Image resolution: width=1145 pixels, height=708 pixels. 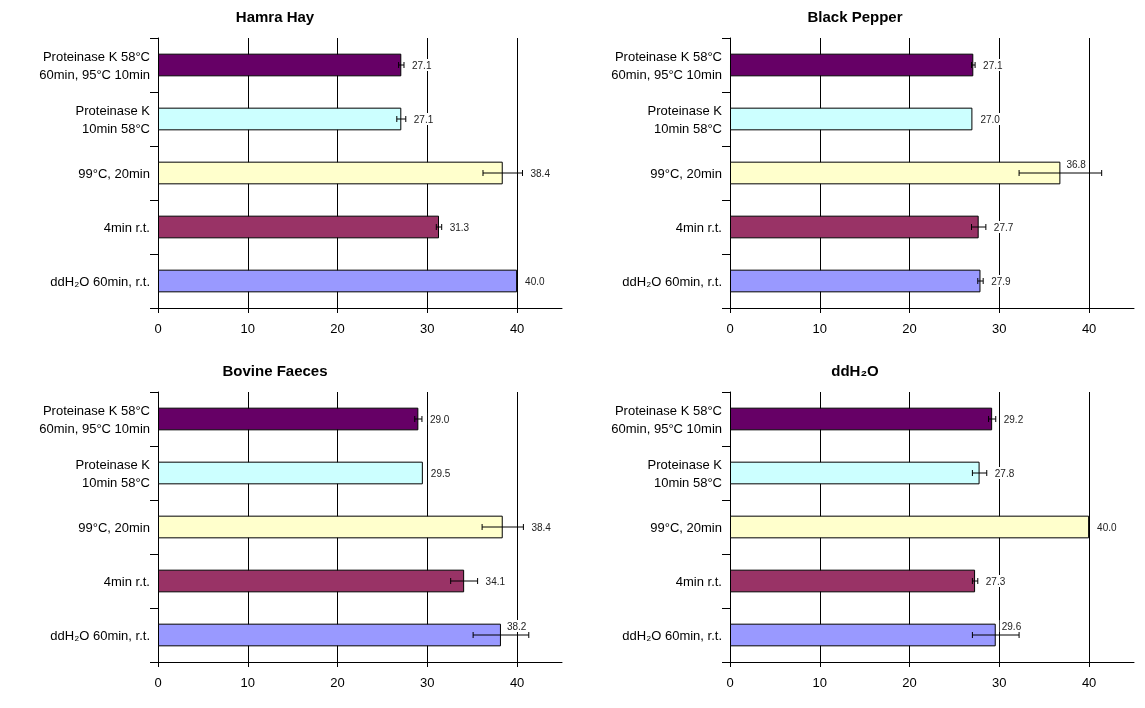 I want to click on chart-title: Black Pepper, so click(x=855, y=16).